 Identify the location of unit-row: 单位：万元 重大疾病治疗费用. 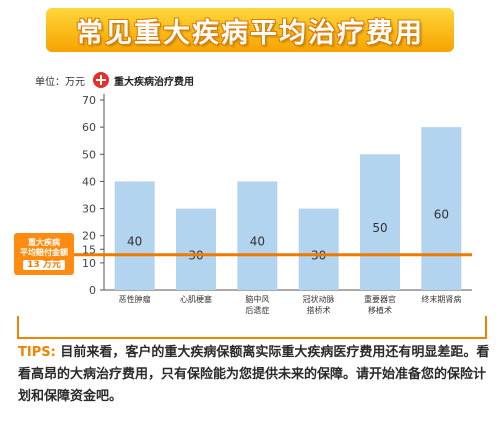
(114, 80).